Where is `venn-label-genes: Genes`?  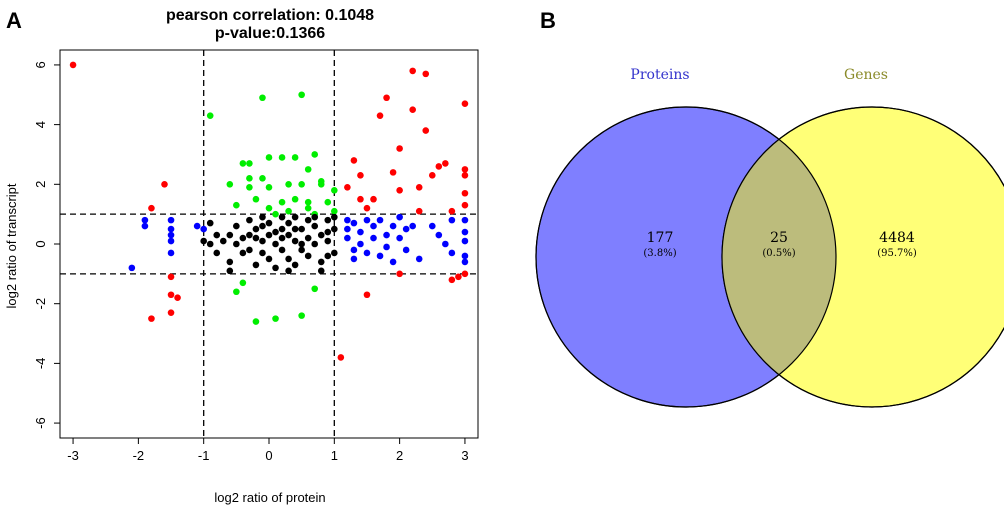 venn-label-genes: Genes is located at coordinates (866, 75).